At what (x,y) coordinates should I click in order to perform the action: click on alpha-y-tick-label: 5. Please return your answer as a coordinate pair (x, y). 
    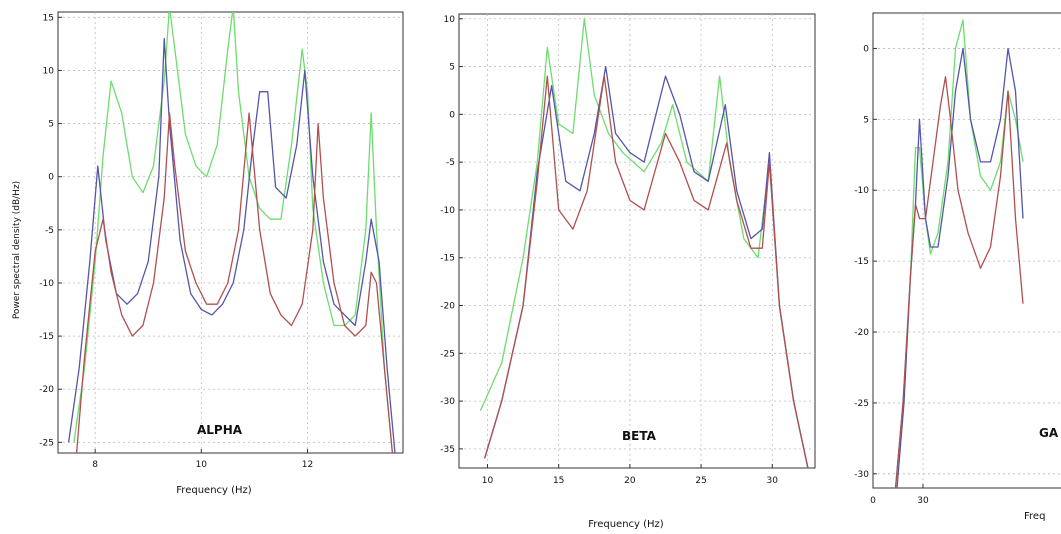
    Looking at the image, I should click on (51, 125).